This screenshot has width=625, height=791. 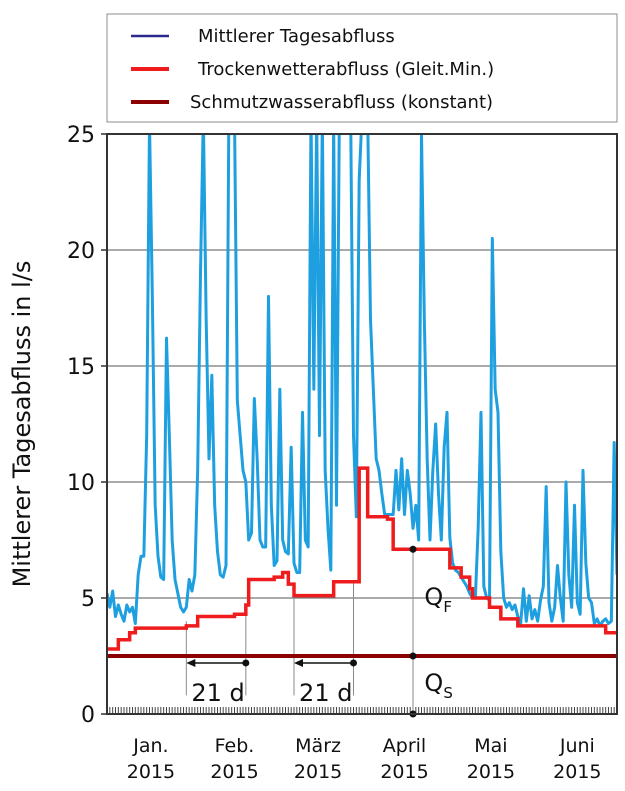 I want to click on annotations: 21 d 21 dQ FQ S, so click(x=319, y=631).